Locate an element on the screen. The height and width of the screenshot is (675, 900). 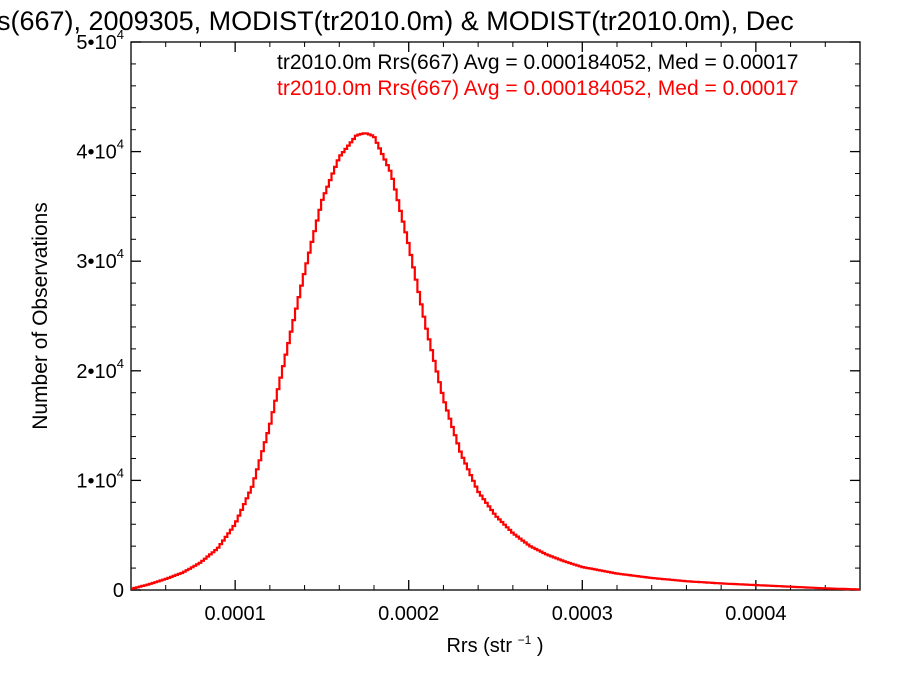
y-tick-label-base: 0 is located at coordinates (118, 591).